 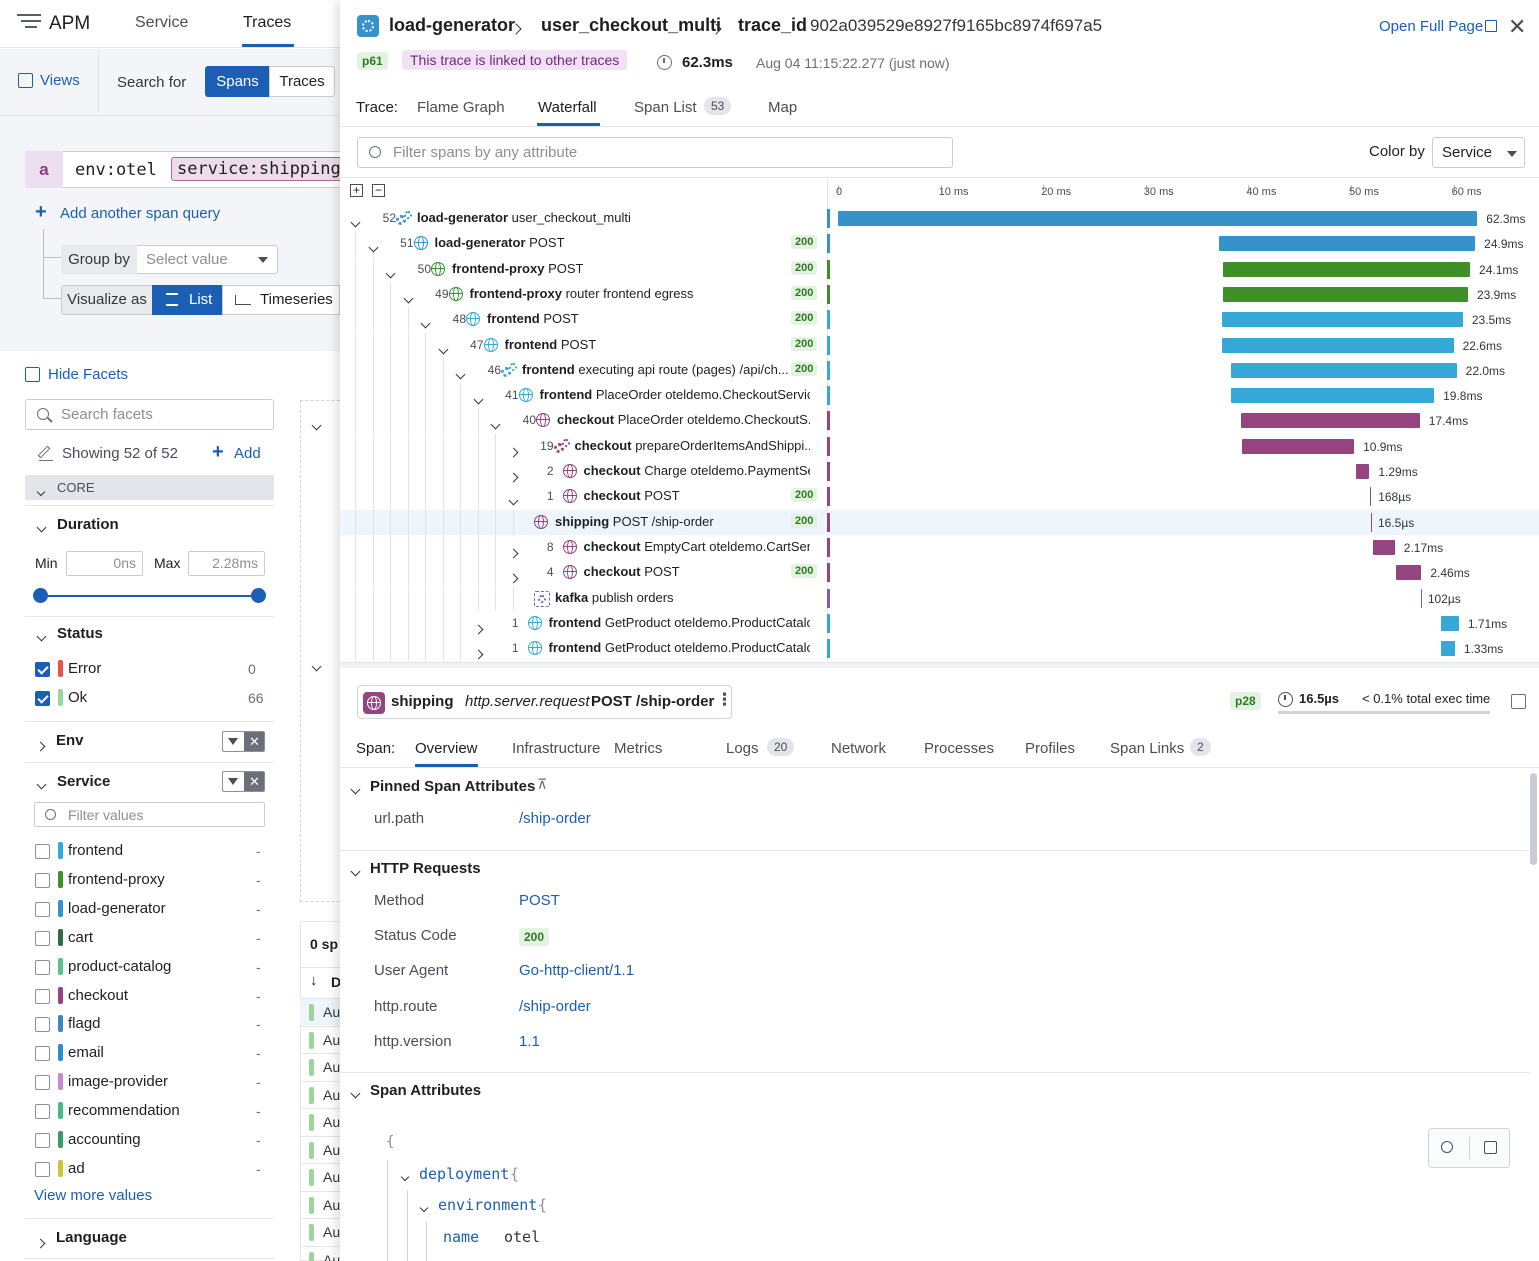 What do you see at coordinates (356, 190) in the screenshot?
I see `expand-all-icon: +` at bounding box center [356, 190].